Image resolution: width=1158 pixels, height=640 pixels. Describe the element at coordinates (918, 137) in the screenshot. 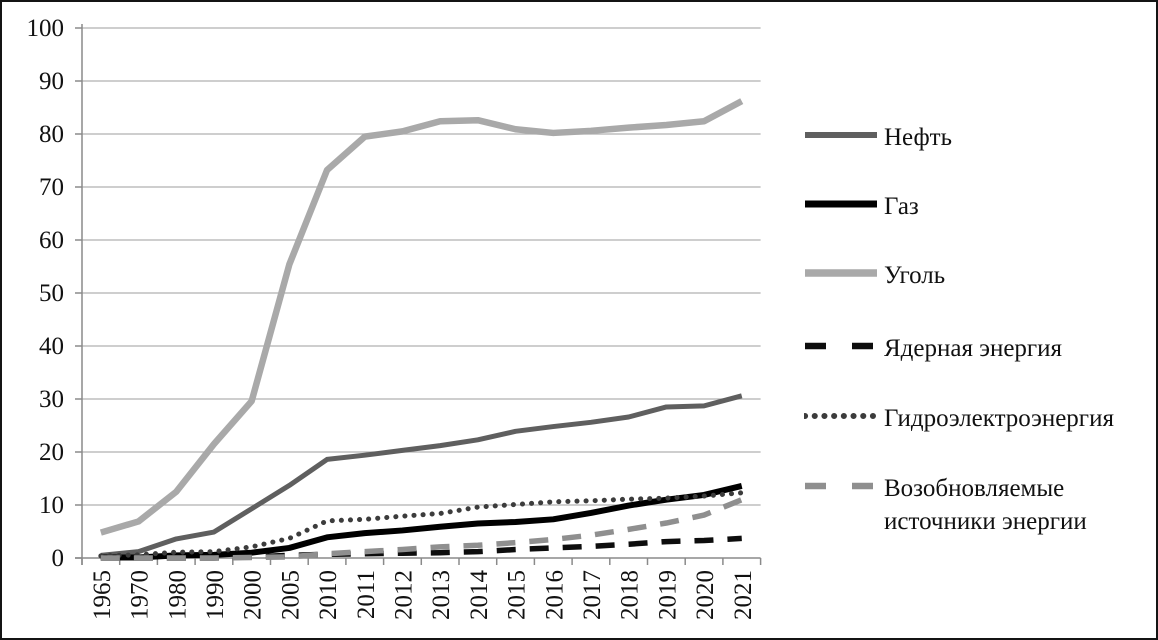

I see `legend-label-oil: Нефть` at that location.